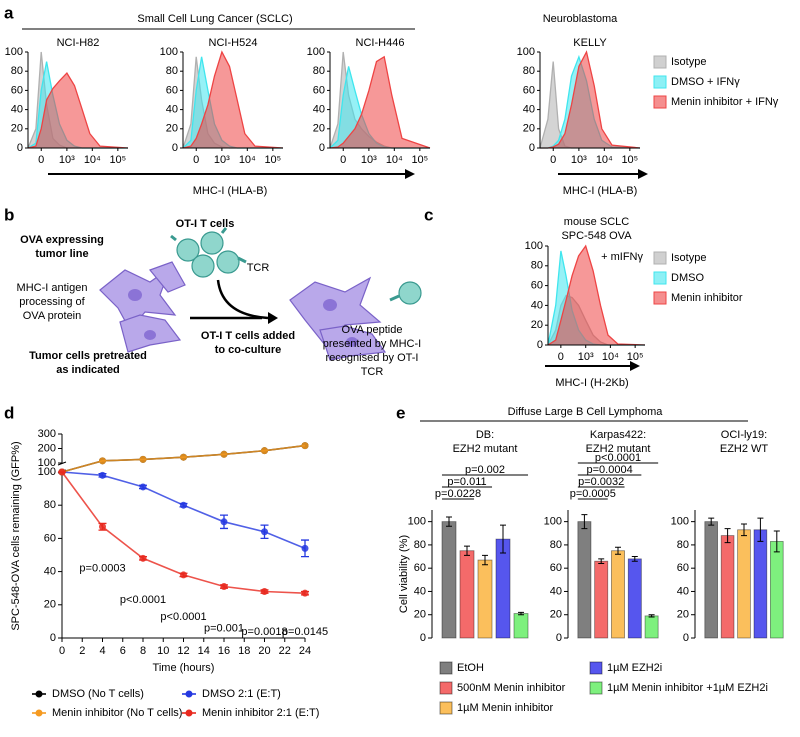 The height and width of the screenshot is (737, 800). I want to click on legend-label: Menin inhibitor 2:1 (E:T), so click(260, 713).